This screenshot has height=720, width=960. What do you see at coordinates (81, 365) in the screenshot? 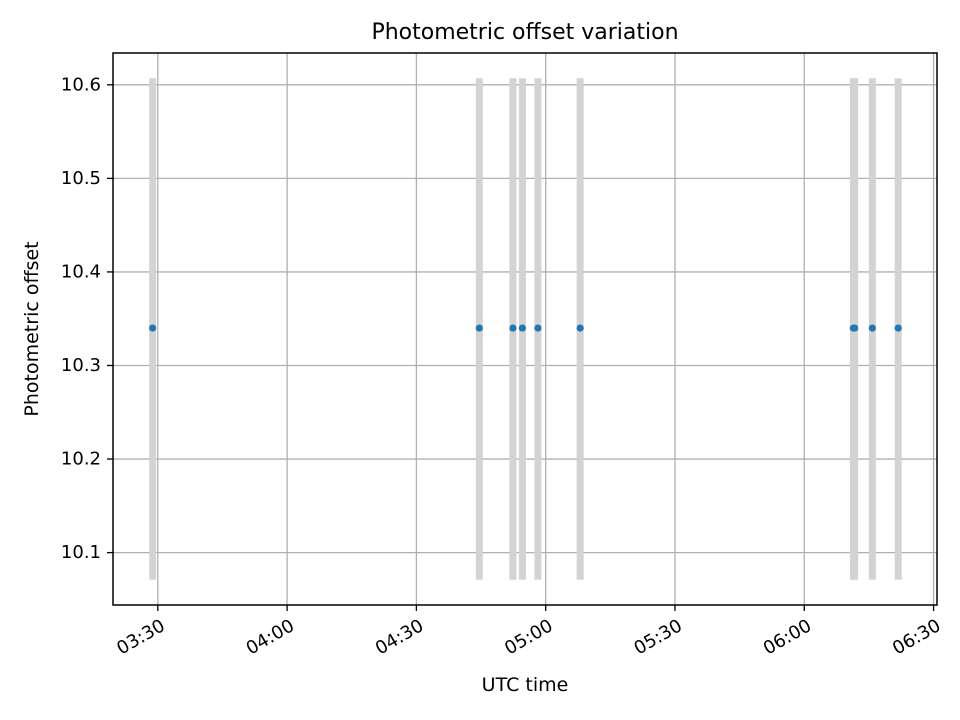
I see `y-tick-label: 10.3` at bounding box center [81, 365].